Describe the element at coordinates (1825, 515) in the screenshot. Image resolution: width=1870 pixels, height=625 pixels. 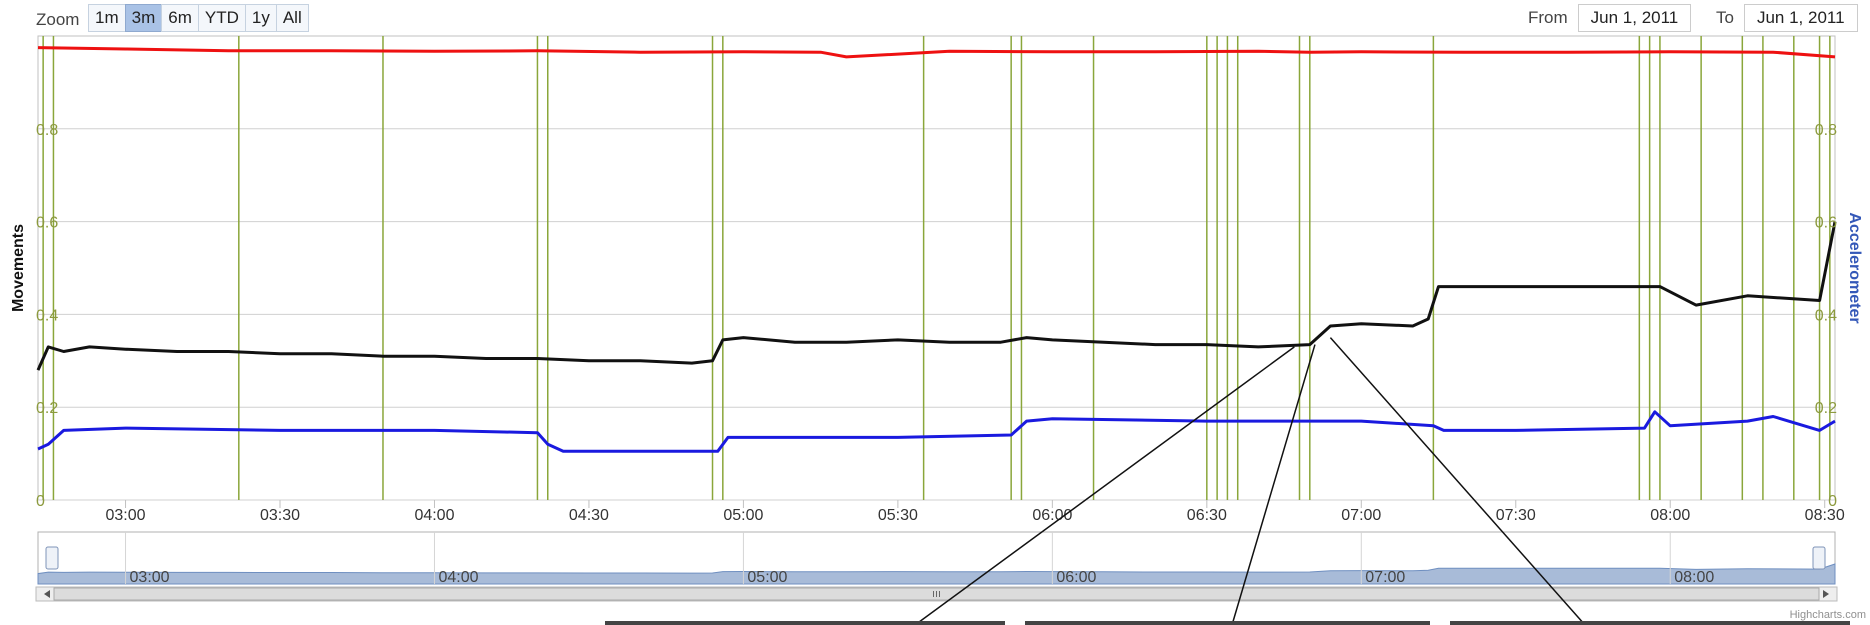
I see `x-tick-label: 08:30` at that location.